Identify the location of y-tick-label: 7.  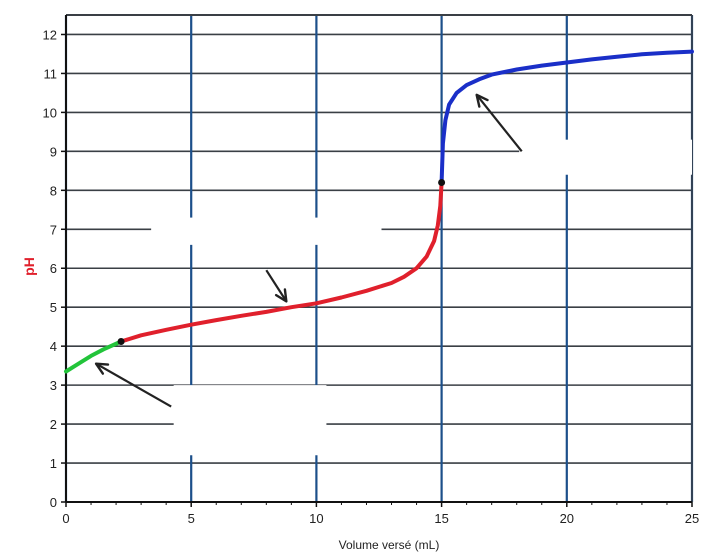
(53, 229).